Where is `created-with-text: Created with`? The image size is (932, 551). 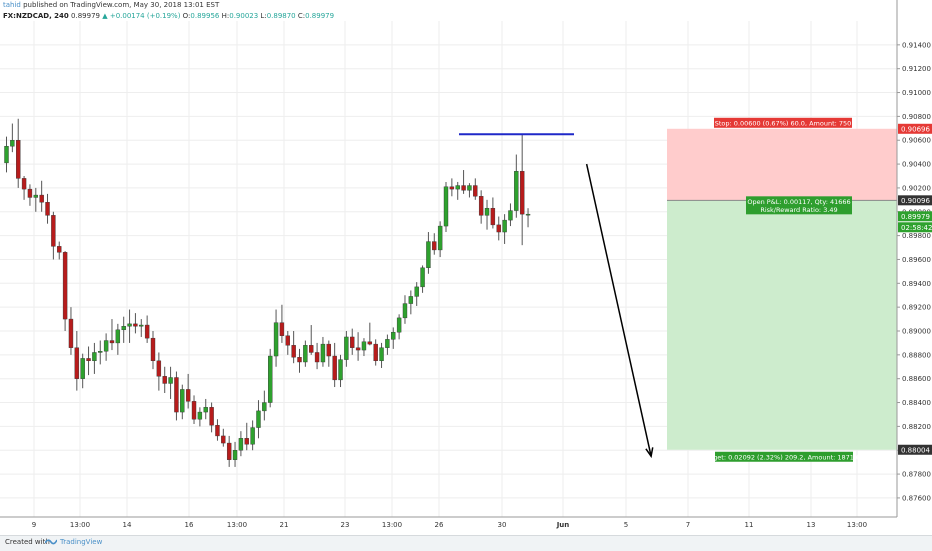
created-with-text: Created with is located at coordinates (27, 542).